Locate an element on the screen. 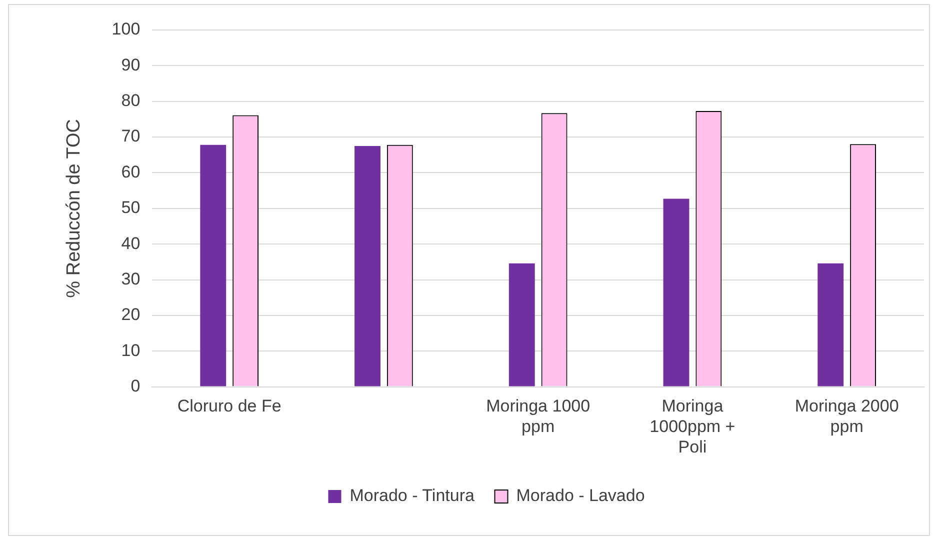 This screenshot has width=935, height=540. y-tick-label: 90 is located at coordinates (130, 64).